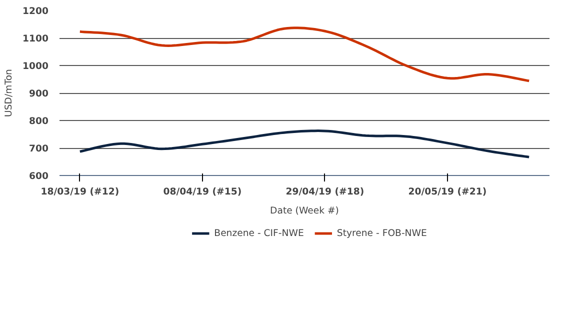  Describe the element at coordinates (382, 233) in the screenshot. I see `legend-label: Styrene - FOB-NWE` at that location.